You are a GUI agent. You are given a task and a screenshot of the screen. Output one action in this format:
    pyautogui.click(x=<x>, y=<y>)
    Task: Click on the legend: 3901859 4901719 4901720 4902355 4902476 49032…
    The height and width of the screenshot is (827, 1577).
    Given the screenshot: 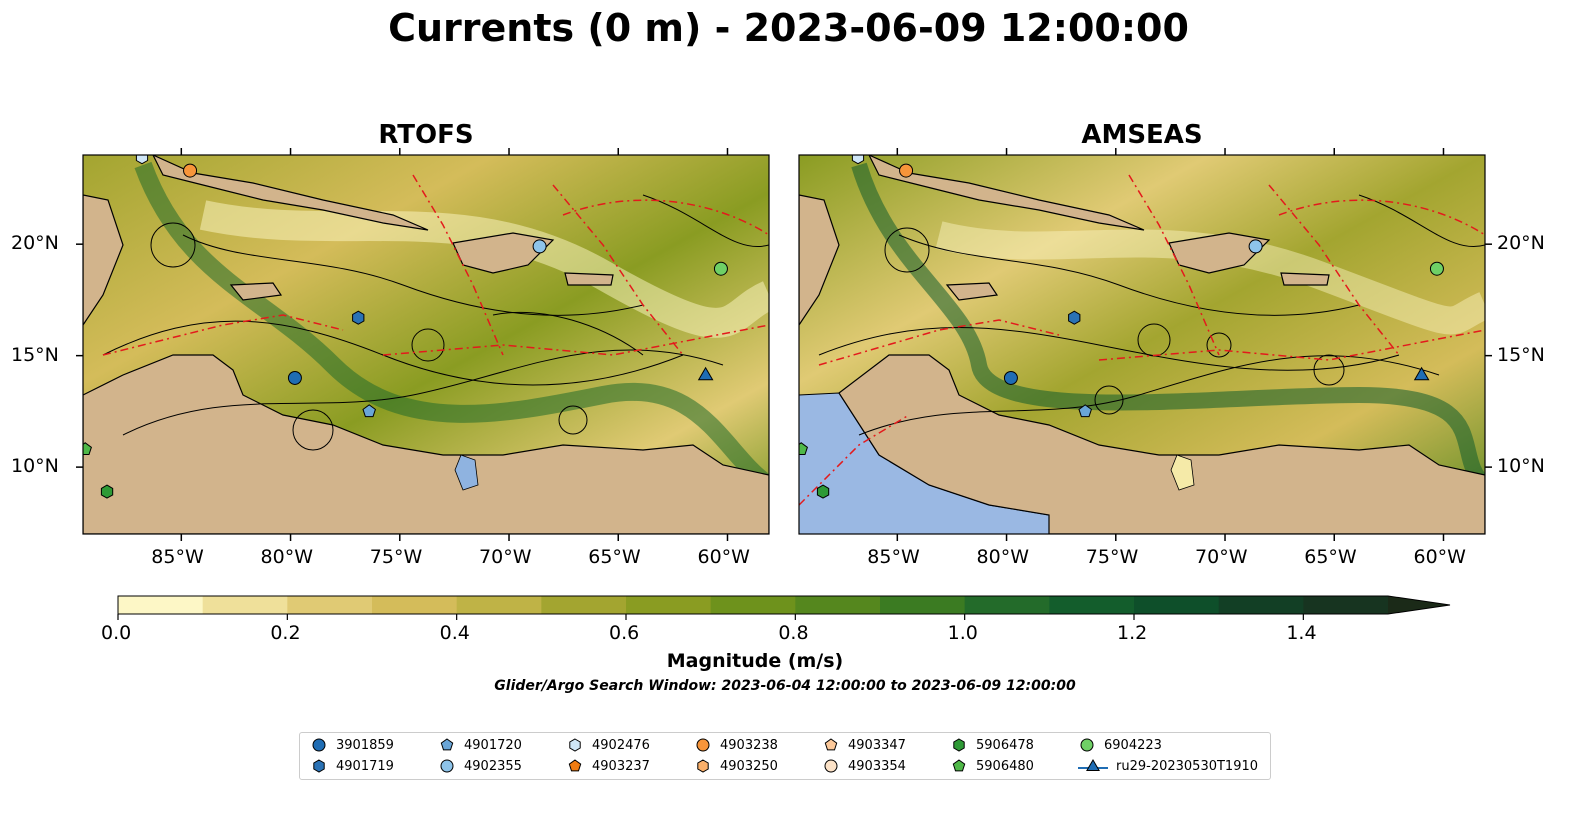 What is the action you would take?
    pyautogui.click(x=785, y=756)
    